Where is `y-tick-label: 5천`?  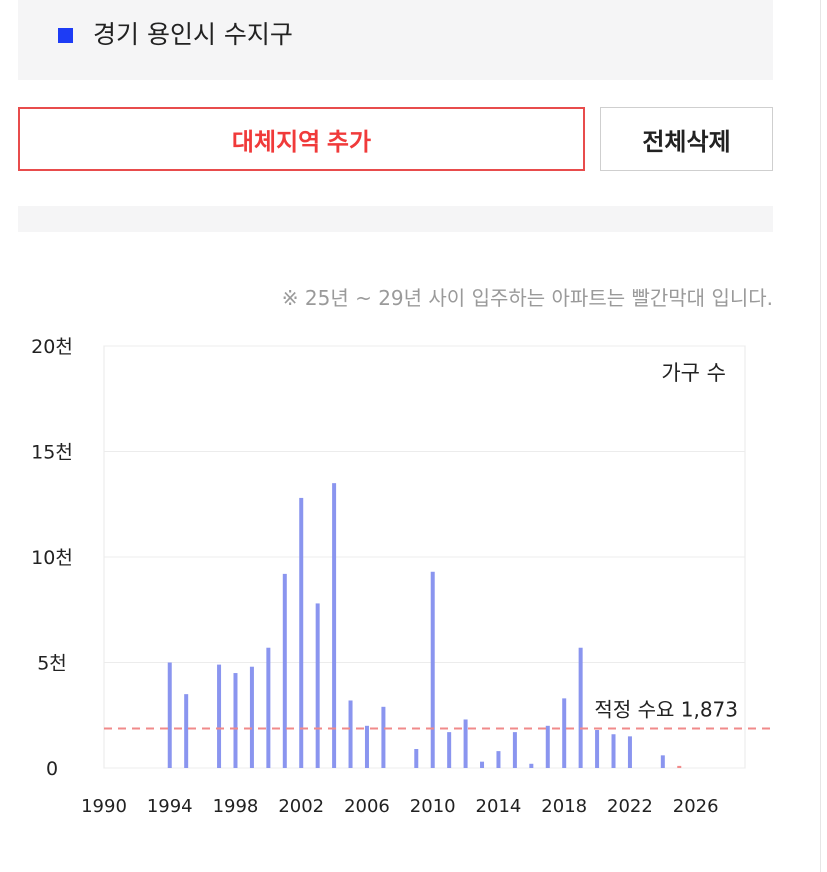
y-tick-label: 5천 is located at coordinates (52, 664).